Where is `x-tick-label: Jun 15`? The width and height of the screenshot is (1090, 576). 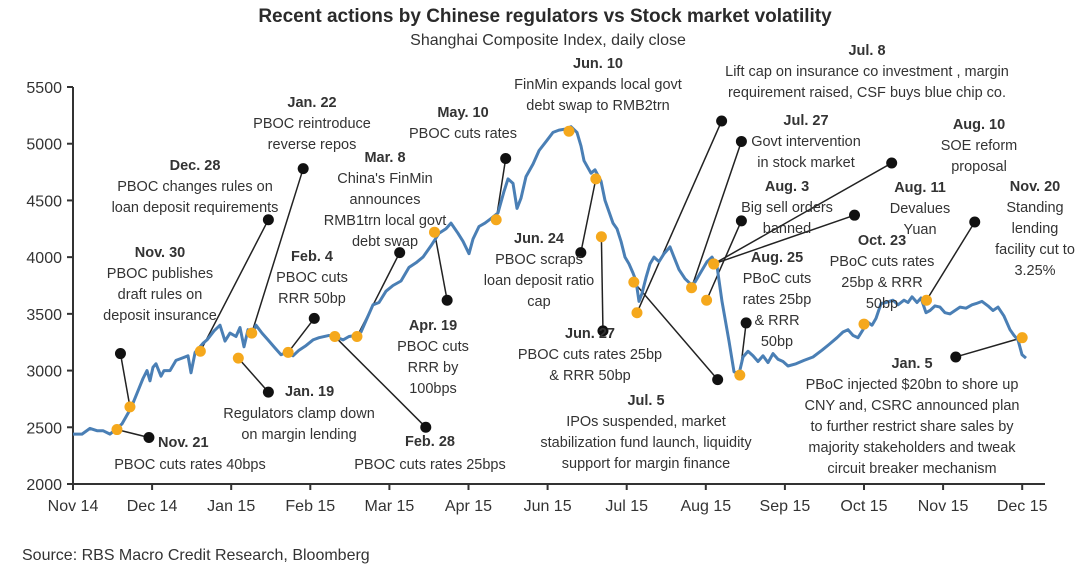 x-tick-label: Jun 15 is located at coordinates (548, 506).